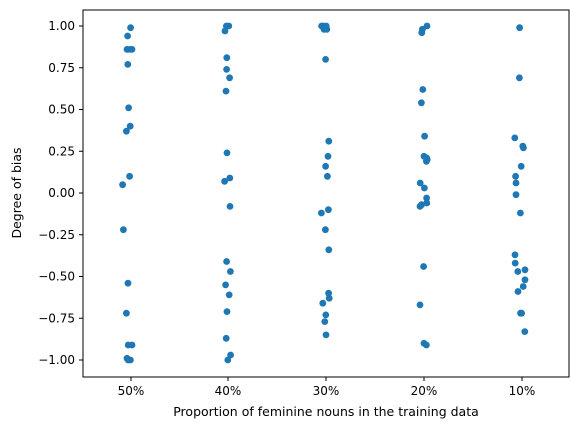  I want to click on y-tick-label: −0.25, so click(56, 235).